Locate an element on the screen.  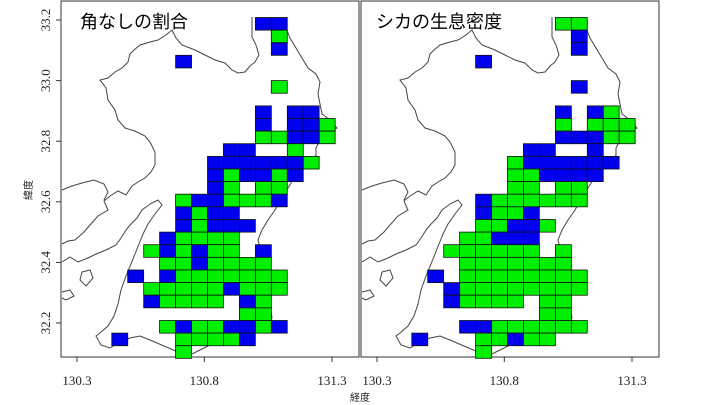
panel-title: シカの生息密度 is located at coordinates (439, 22).